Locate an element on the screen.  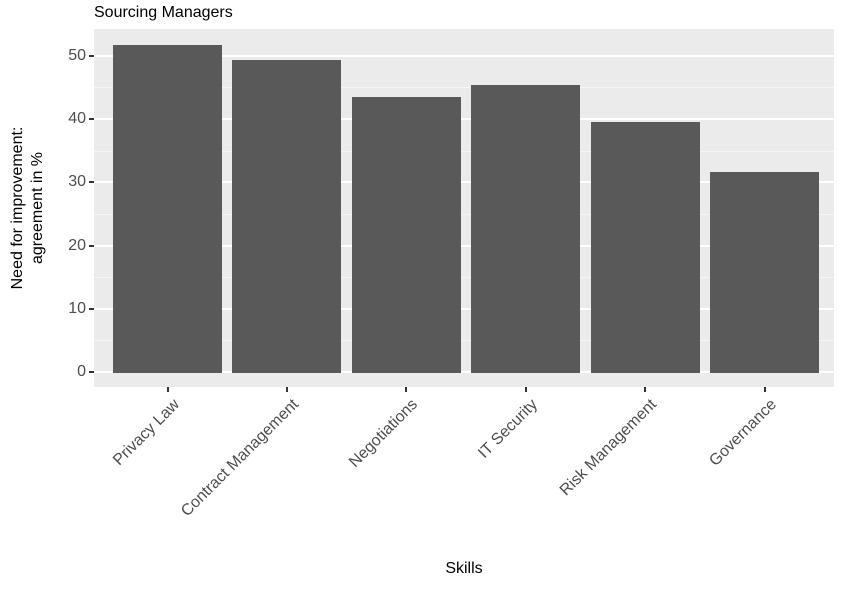
y-tick-label-50: 50 is located at coordinates (77, 55).